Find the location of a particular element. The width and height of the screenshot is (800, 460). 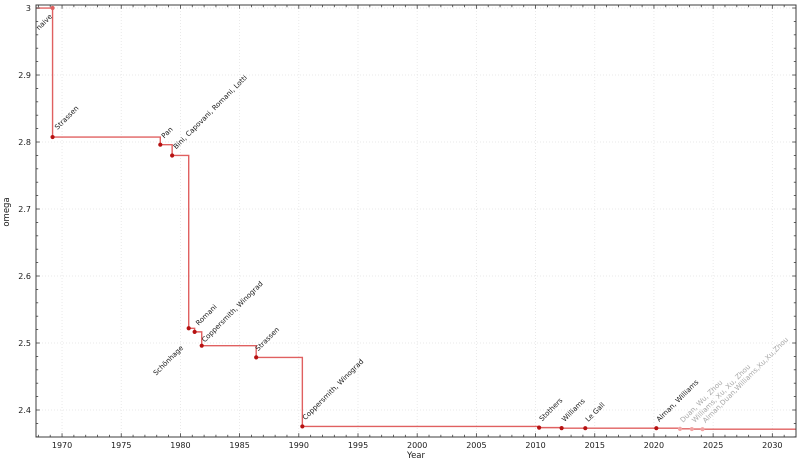

x-tick-label: 1995 is located at coordinates (358, 445).